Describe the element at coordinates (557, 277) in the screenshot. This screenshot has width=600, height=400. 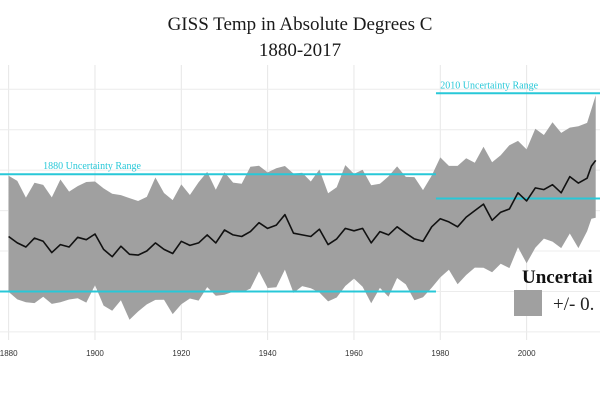
I see `legend-title: Uncertai` at that location.